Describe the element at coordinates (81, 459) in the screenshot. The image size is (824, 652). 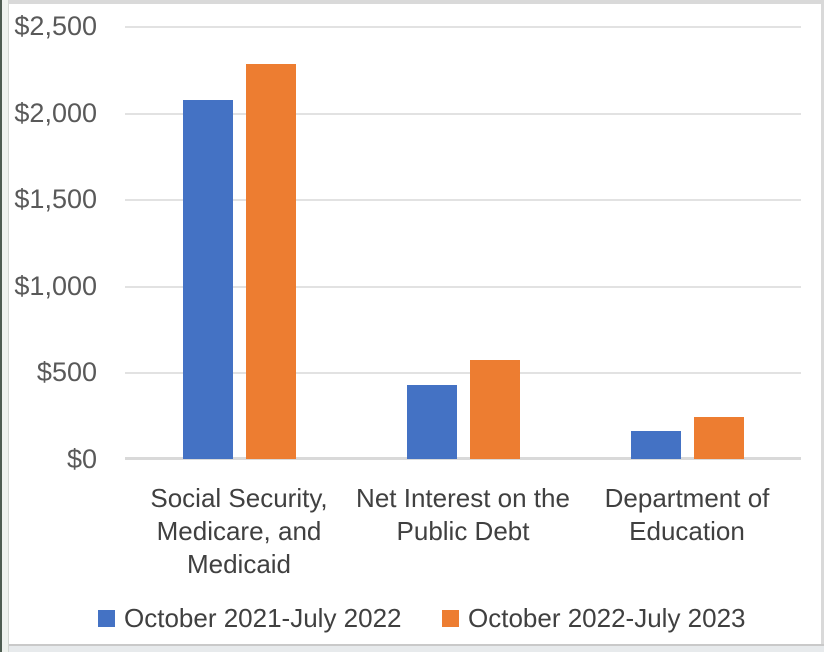
I see `y-axis-tick-label: $0` at that location.